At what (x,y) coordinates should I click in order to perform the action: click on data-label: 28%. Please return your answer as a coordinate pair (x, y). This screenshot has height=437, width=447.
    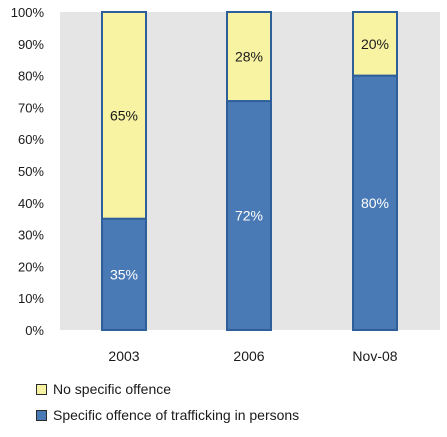
    Looking at the image, I should click on (249, 57).